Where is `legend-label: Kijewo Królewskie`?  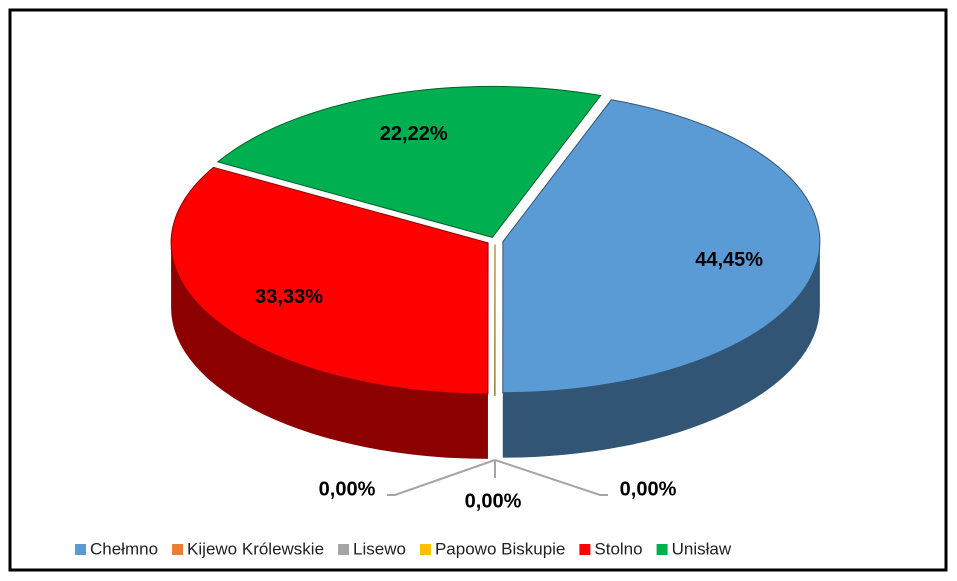 legend-label: Kijewo Królewskie is located at coordinates (255, 548).